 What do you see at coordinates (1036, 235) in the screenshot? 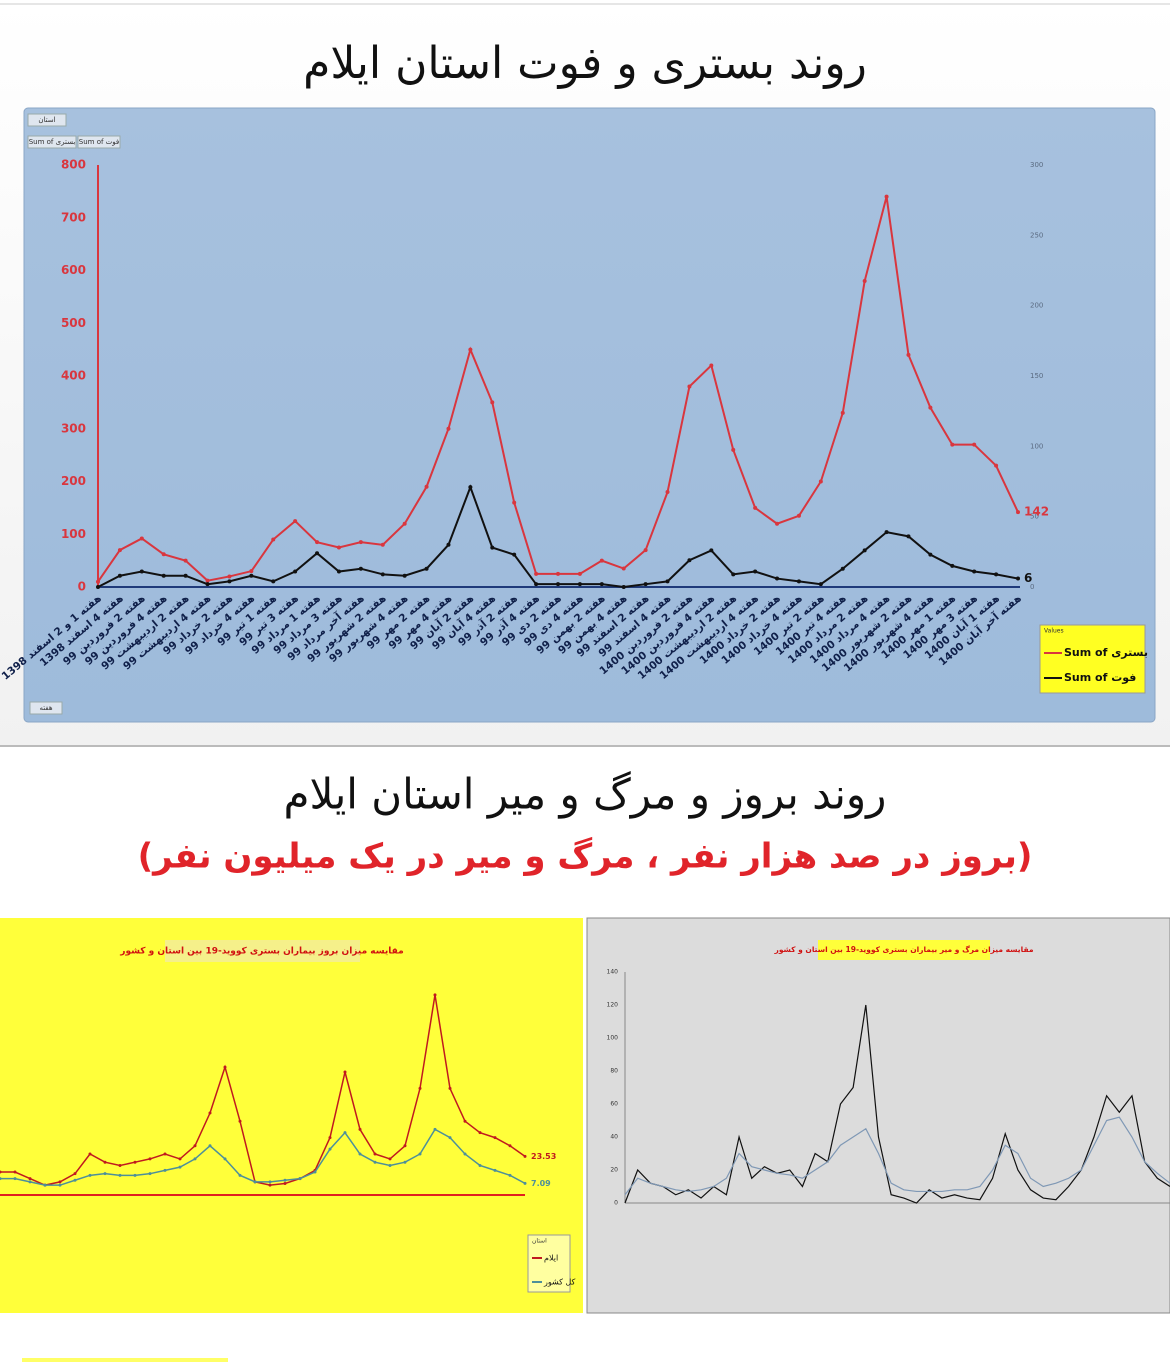
I see `y2-tick-label: 250` at bounding box center [1036, 235].